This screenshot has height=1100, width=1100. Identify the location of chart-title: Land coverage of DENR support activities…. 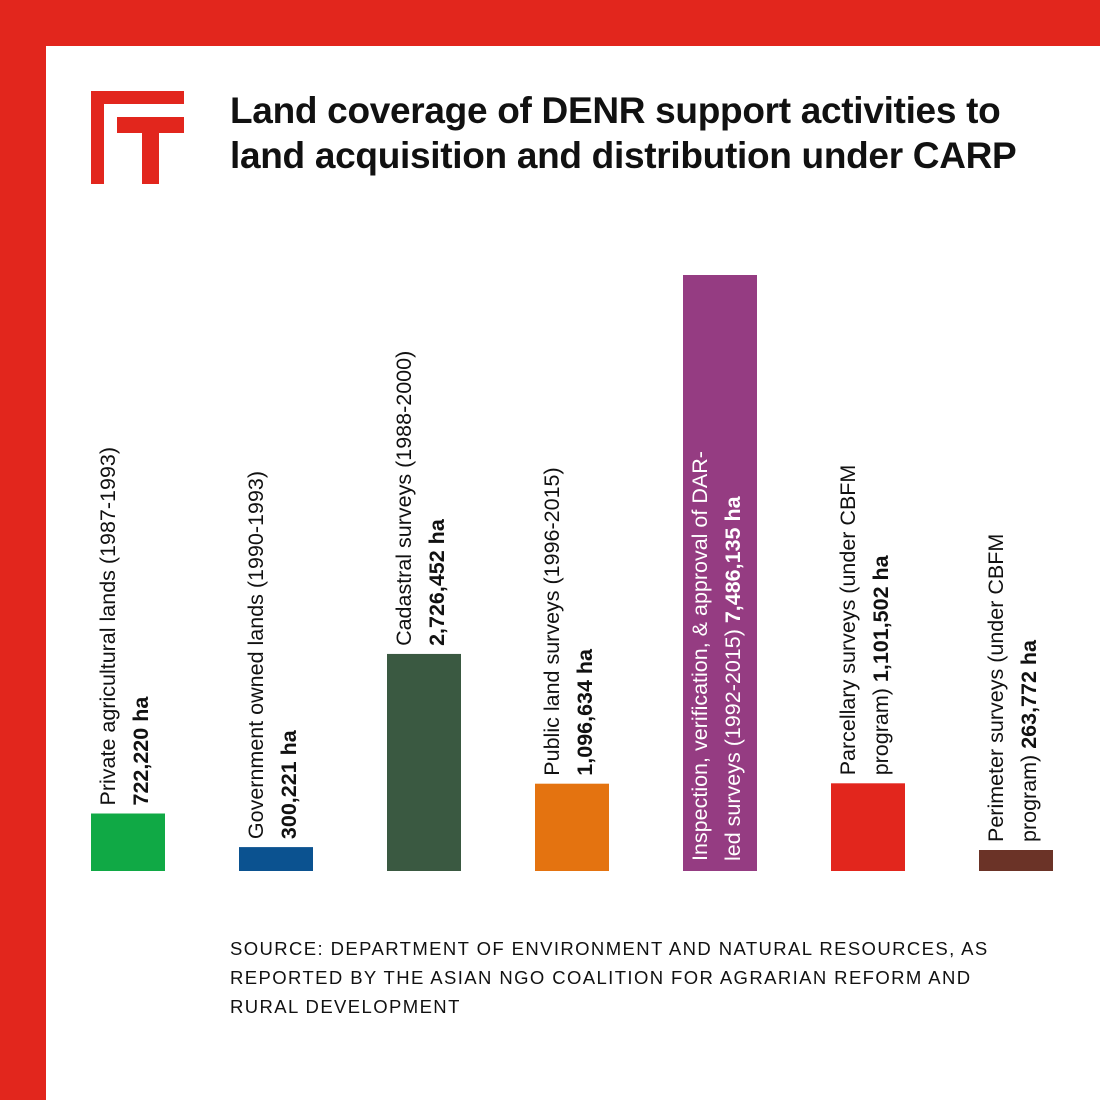
(623, 133).